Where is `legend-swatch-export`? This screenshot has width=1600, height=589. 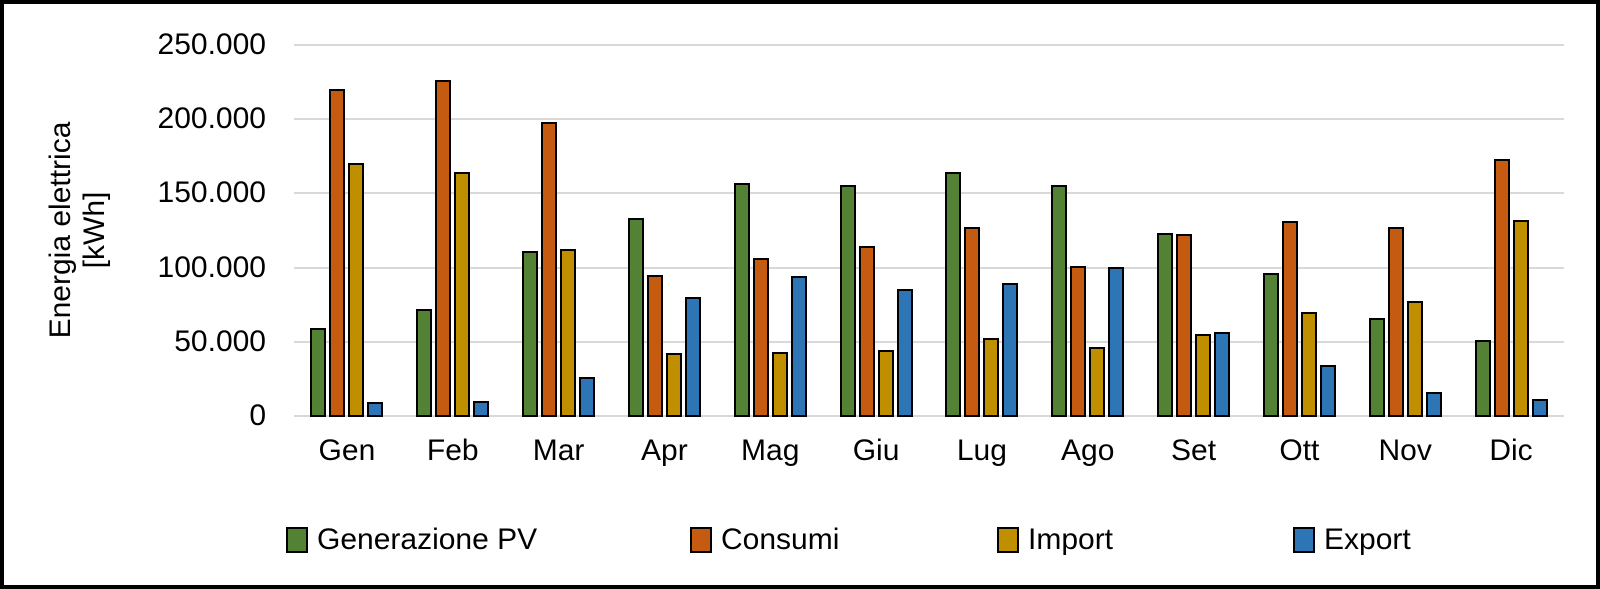 legend-swatch-export is located at coordinates (1304, 540).